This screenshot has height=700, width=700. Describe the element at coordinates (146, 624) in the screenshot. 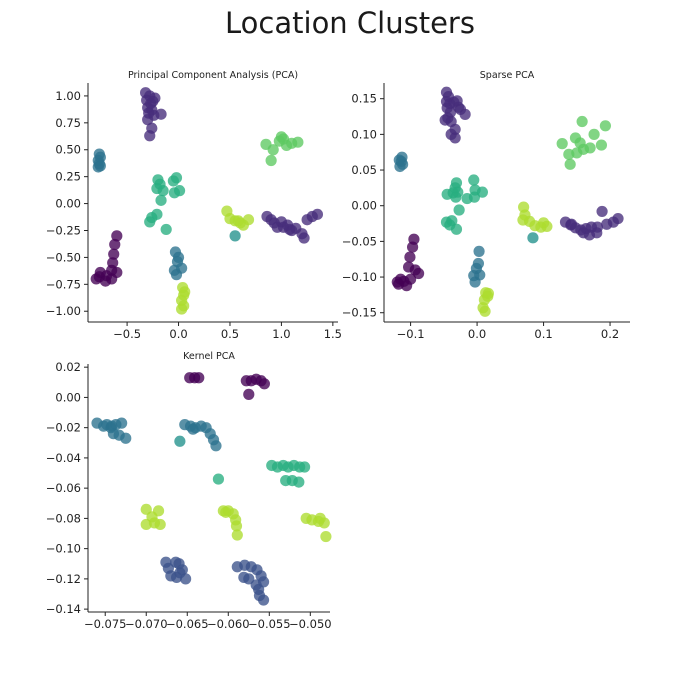

I see `x-tick-label: −0.070` at that location.